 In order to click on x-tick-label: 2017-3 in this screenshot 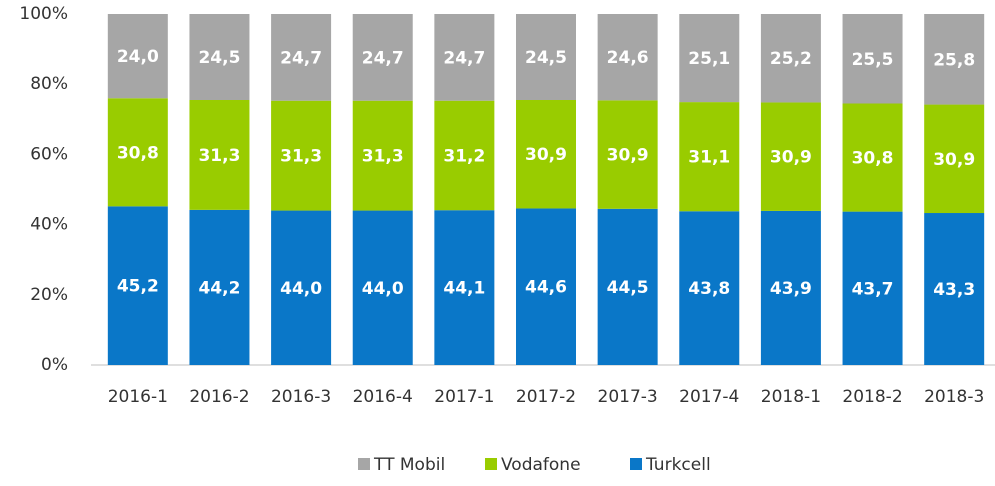, I will do `click(628, 397)`.